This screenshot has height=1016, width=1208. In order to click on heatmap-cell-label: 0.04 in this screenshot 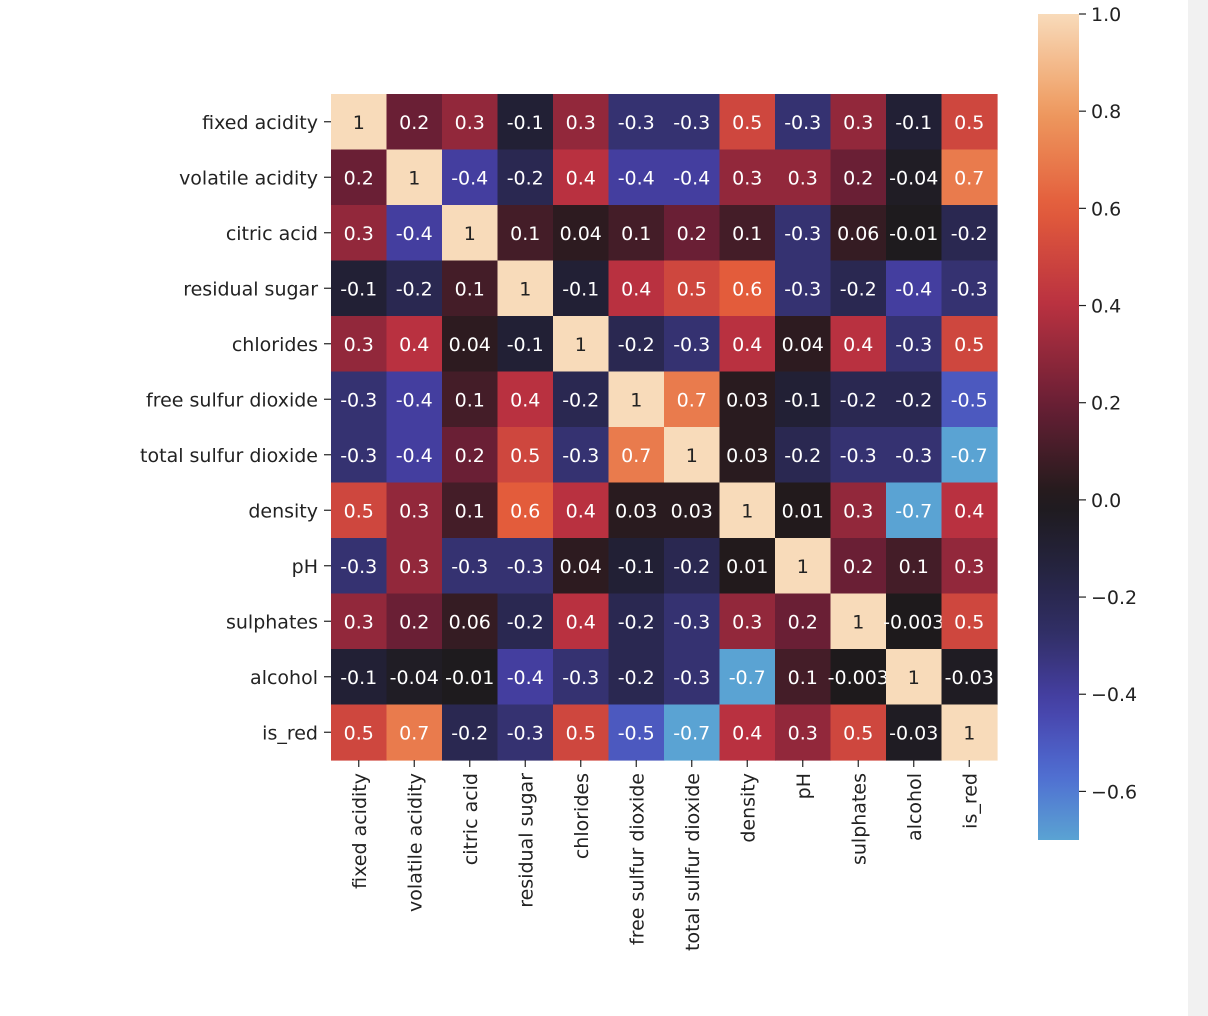, I will do `click(581, 567)`.